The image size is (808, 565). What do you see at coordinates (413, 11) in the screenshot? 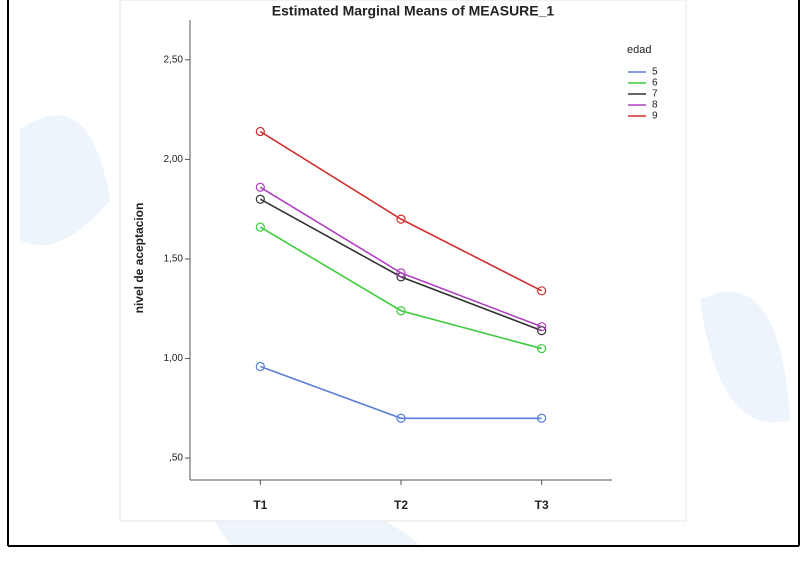
I see `chart-title: Estimated Marginal Means of MEASURE_1` at bounding box center [413, 11].